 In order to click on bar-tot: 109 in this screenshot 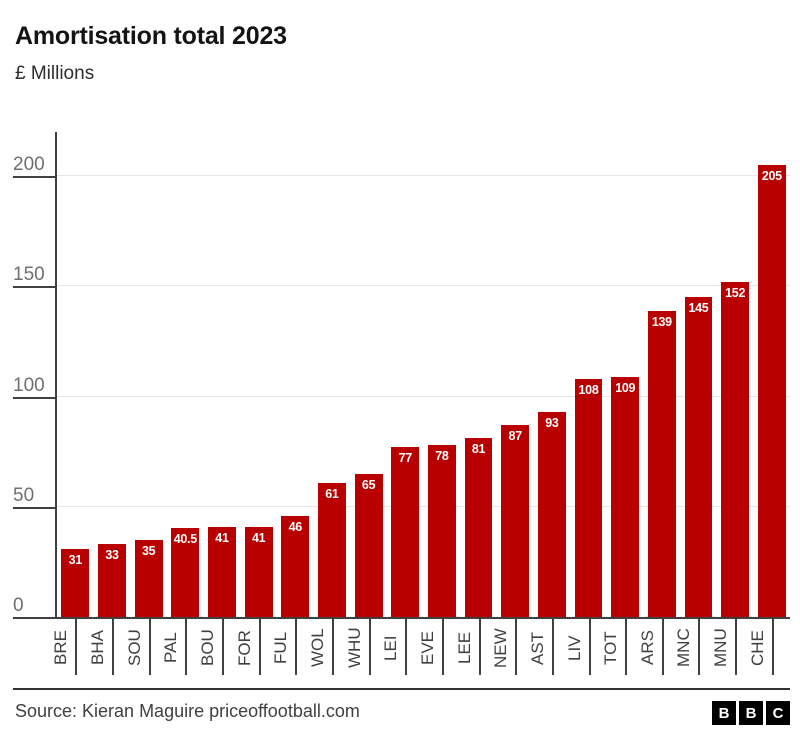, I will do `click(625, 496)`.